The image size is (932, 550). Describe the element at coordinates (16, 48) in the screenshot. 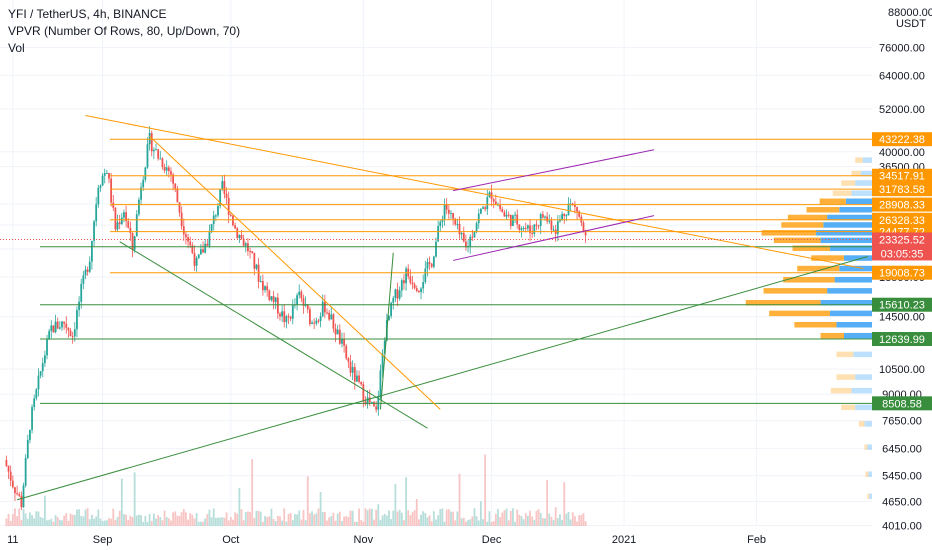

I see `volume-indicator-label: Vol` at that location.